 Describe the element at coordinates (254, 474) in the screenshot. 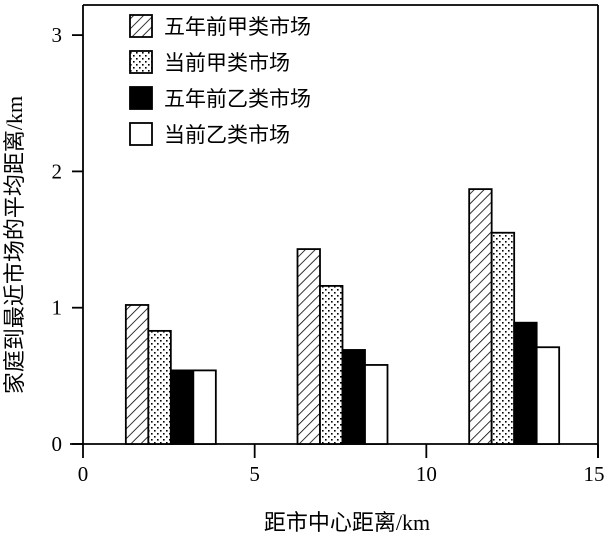

I see `x-tick-label: 5` at that location.